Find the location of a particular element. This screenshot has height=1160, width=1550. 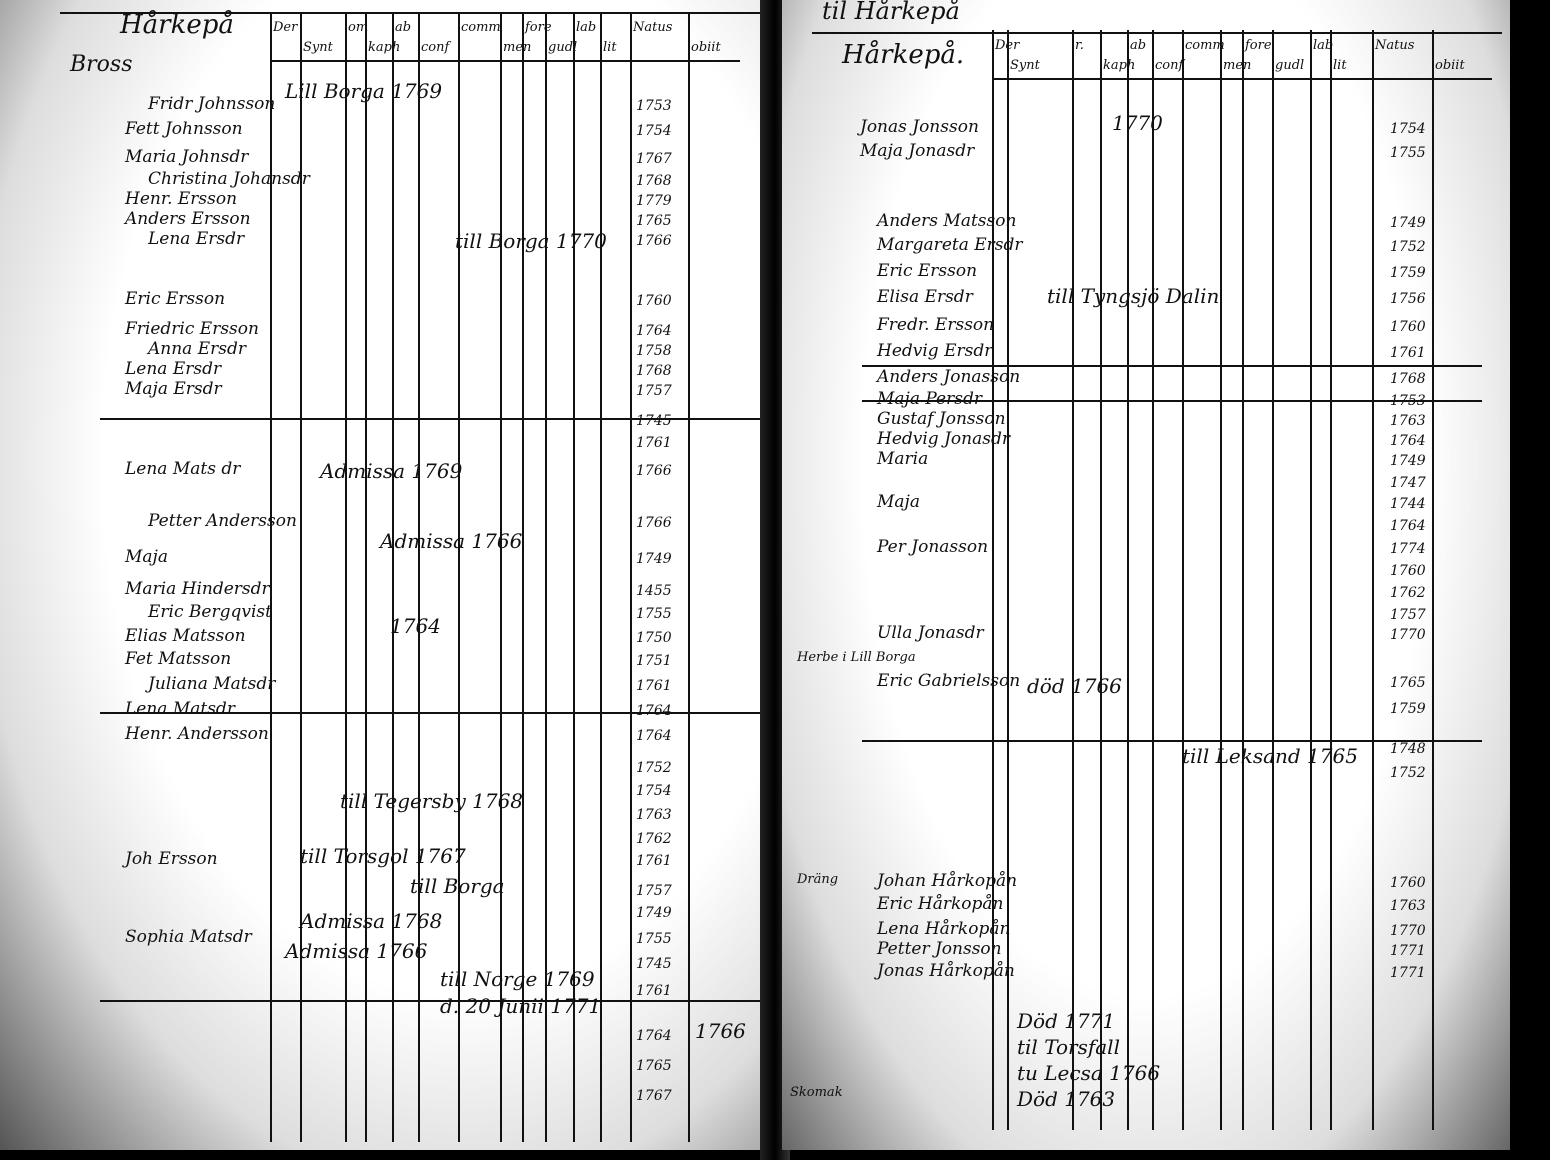

entry-birth-year: 1765 is located at coordinates (654, 221).